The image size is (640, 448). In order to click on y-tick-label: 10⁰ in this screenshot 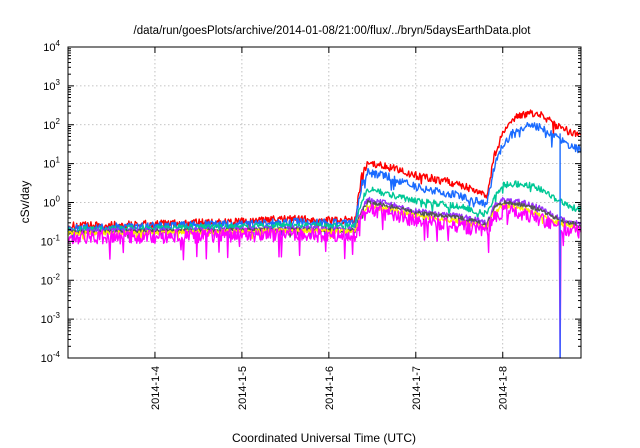, I will do `click(51, 202)`.